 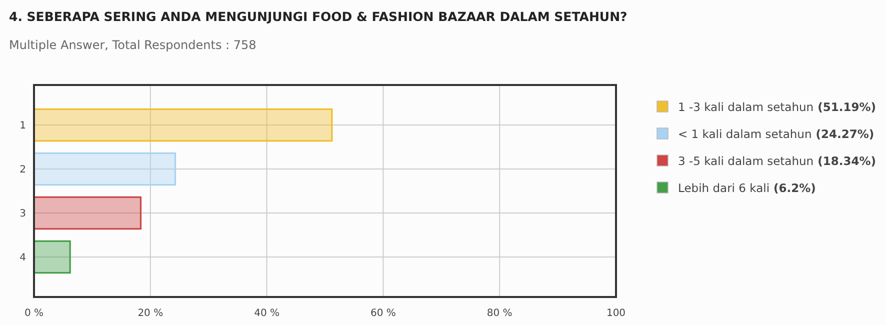 I want to click on x-tick-label: 80 %, so click(x=499, y=313).